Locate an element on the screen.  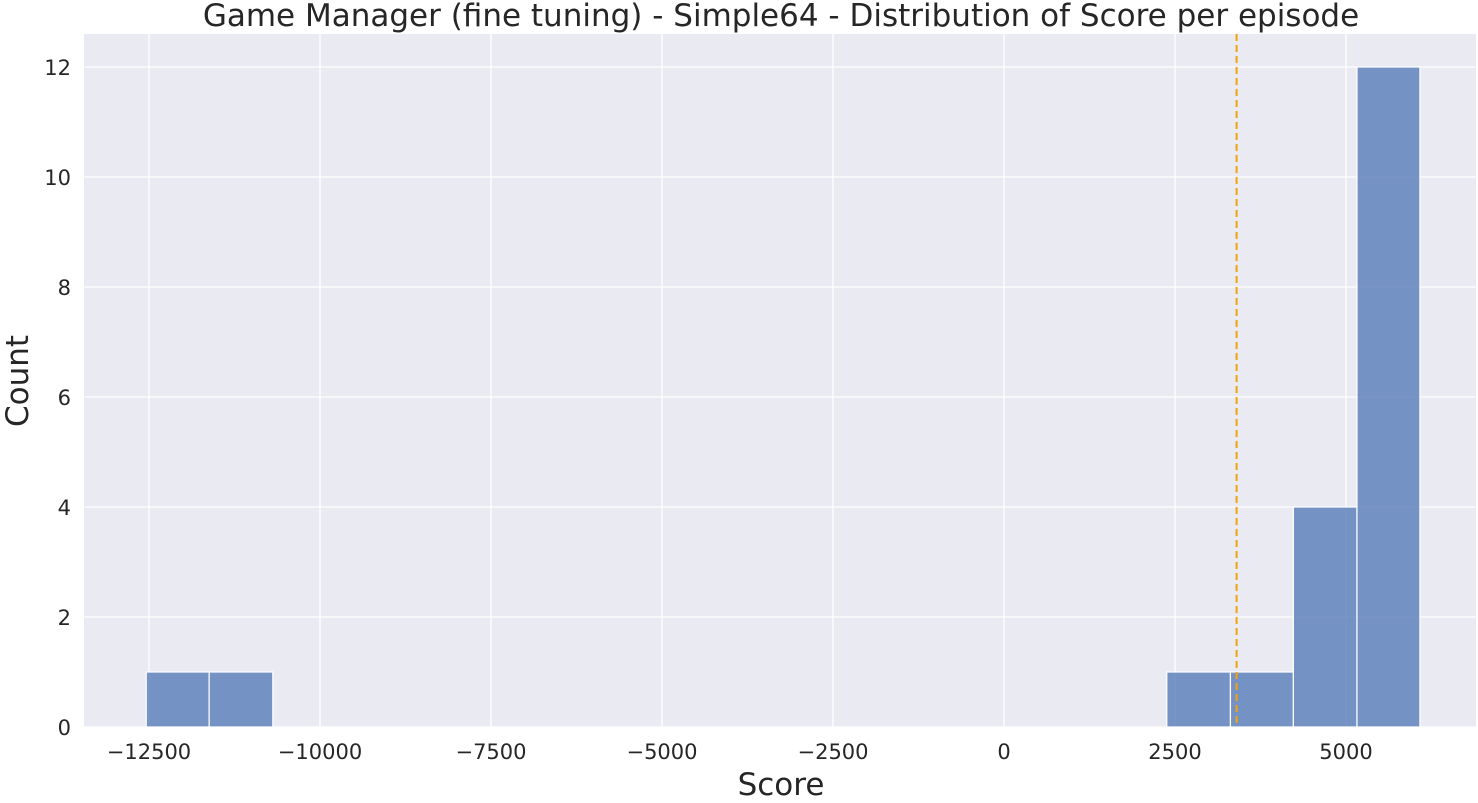
y-axis-label: Count is located at coordinates (18, 381).